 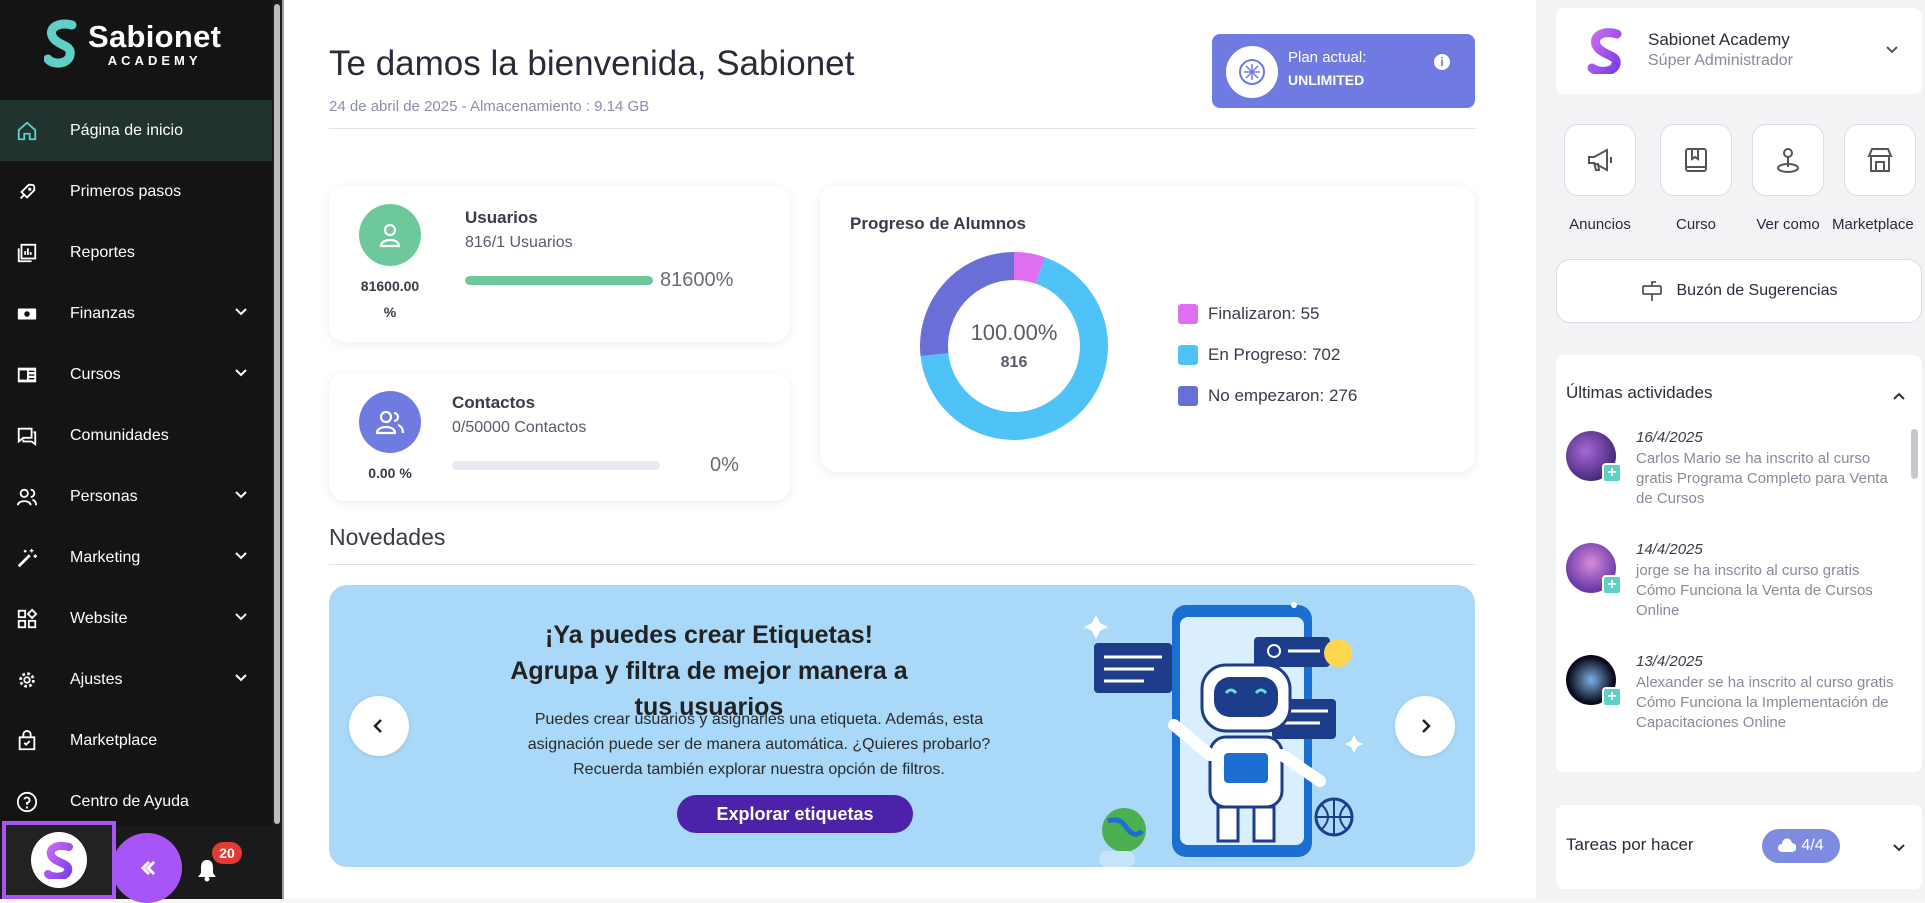 I want to click on tasks-count-badge: 4/4, so click(x=1801, y=846).